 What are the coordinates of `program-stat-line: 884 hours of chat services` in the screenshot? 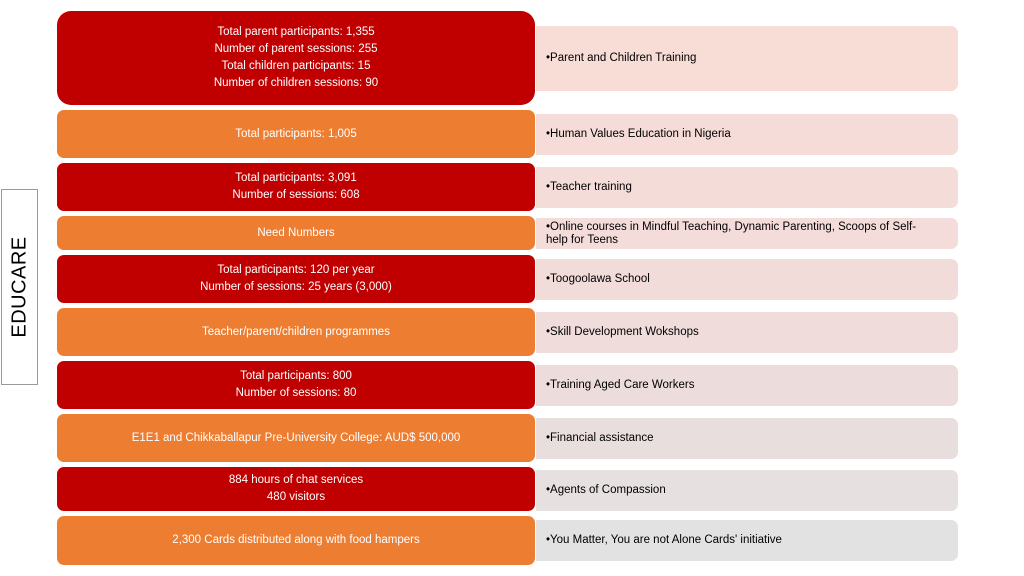 It's located at (296, 480).